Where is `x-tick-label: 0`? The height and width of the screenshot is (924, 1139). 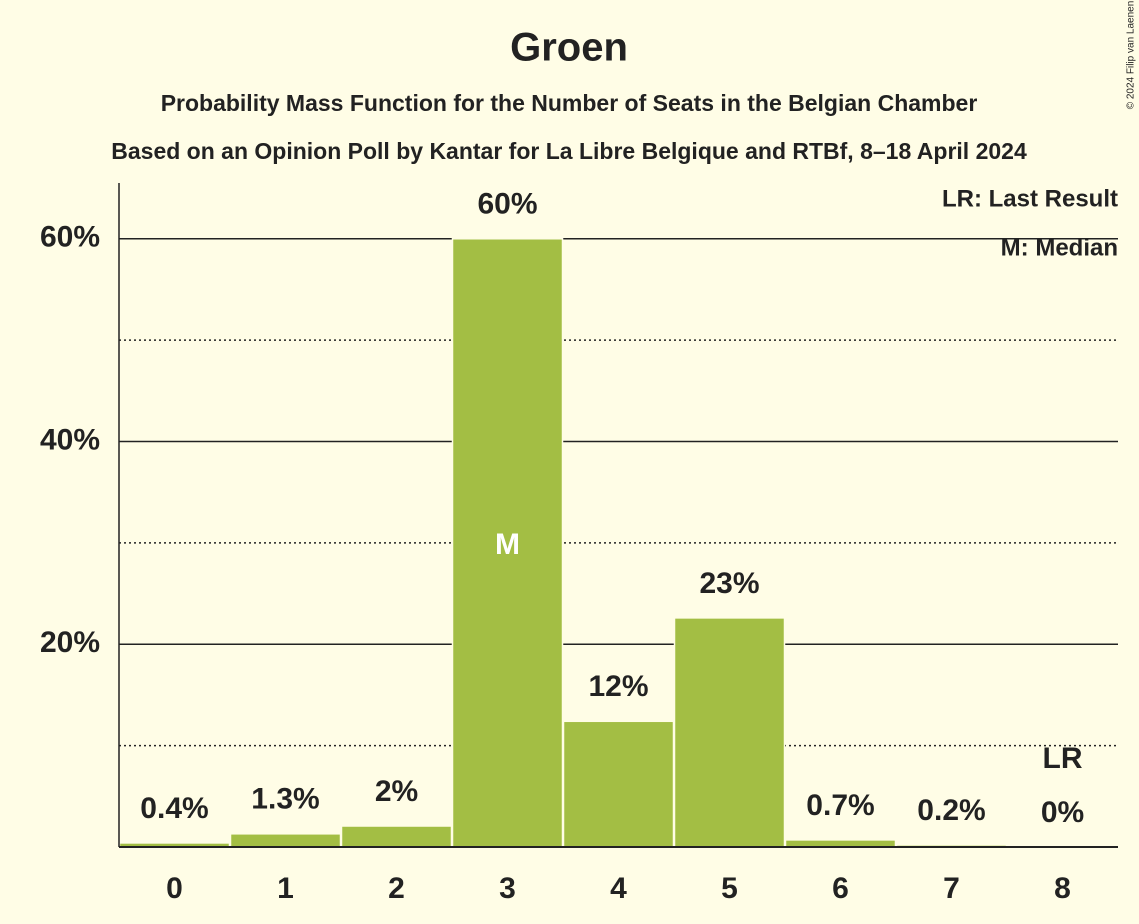 x-tick-label: 0 is located at coordinates (174, 888).